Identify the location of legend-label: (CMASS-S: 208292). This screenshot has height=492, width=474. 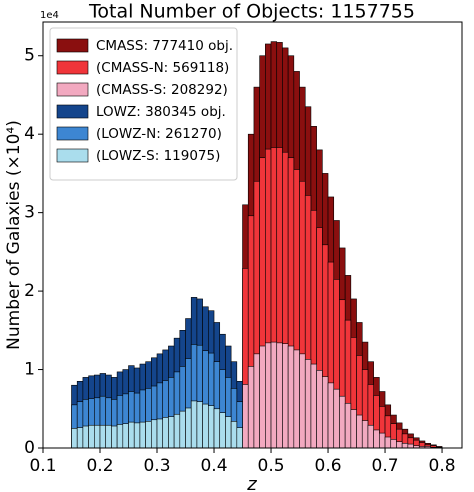
(162, 90).